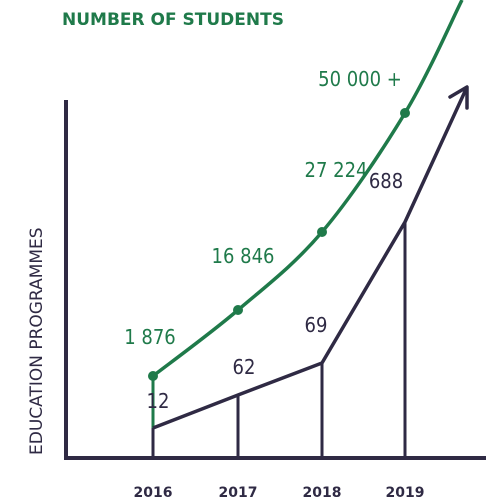 The width and height of the screenshot is (486, 504). Describe the element at coordinates (243, 256) in the screenshot. I see `data-label-students: 16 846` at that location.